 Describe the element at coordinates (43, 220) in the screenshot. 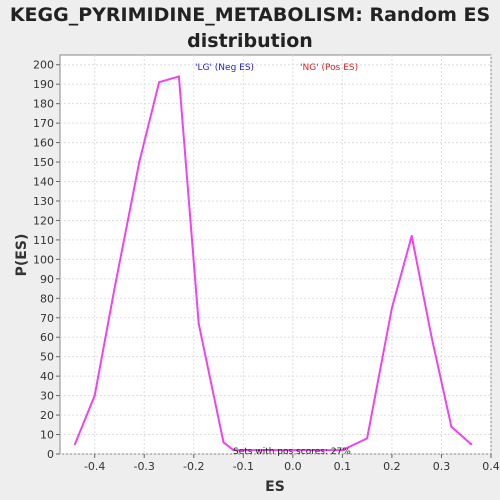

I see `y-tick-label: 120` at that location.